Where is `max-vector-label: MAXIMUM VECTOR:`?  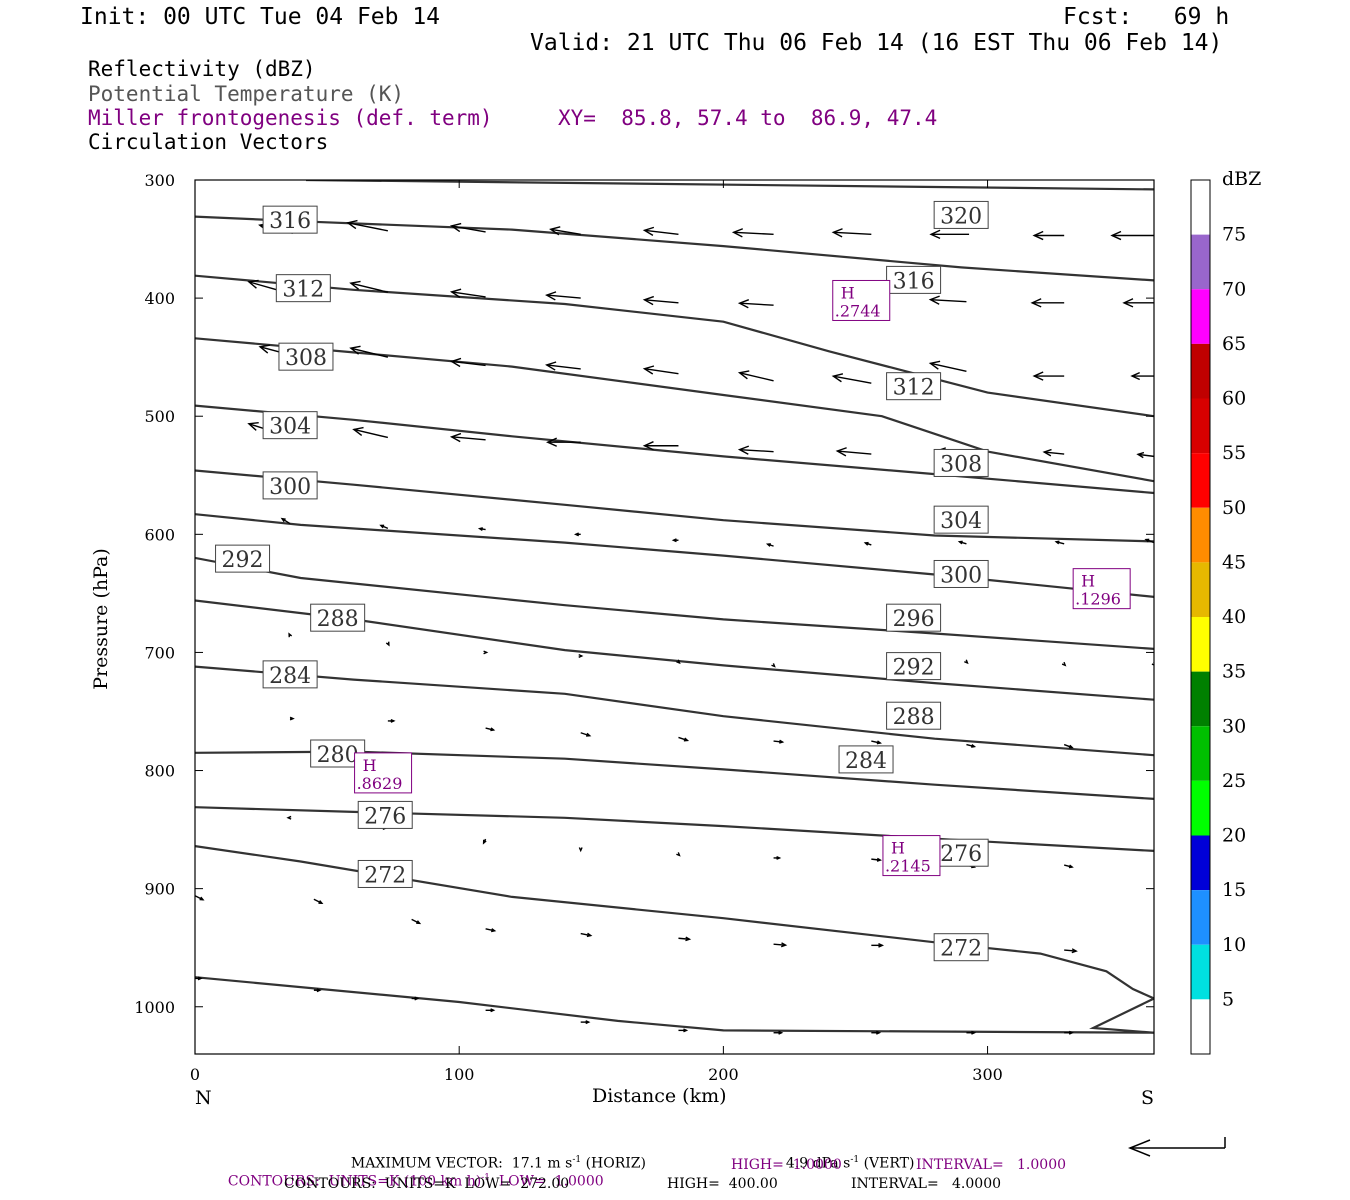
max-vector-label: MAXIMUM VECTOR: is located at coordinates (426, 1163).